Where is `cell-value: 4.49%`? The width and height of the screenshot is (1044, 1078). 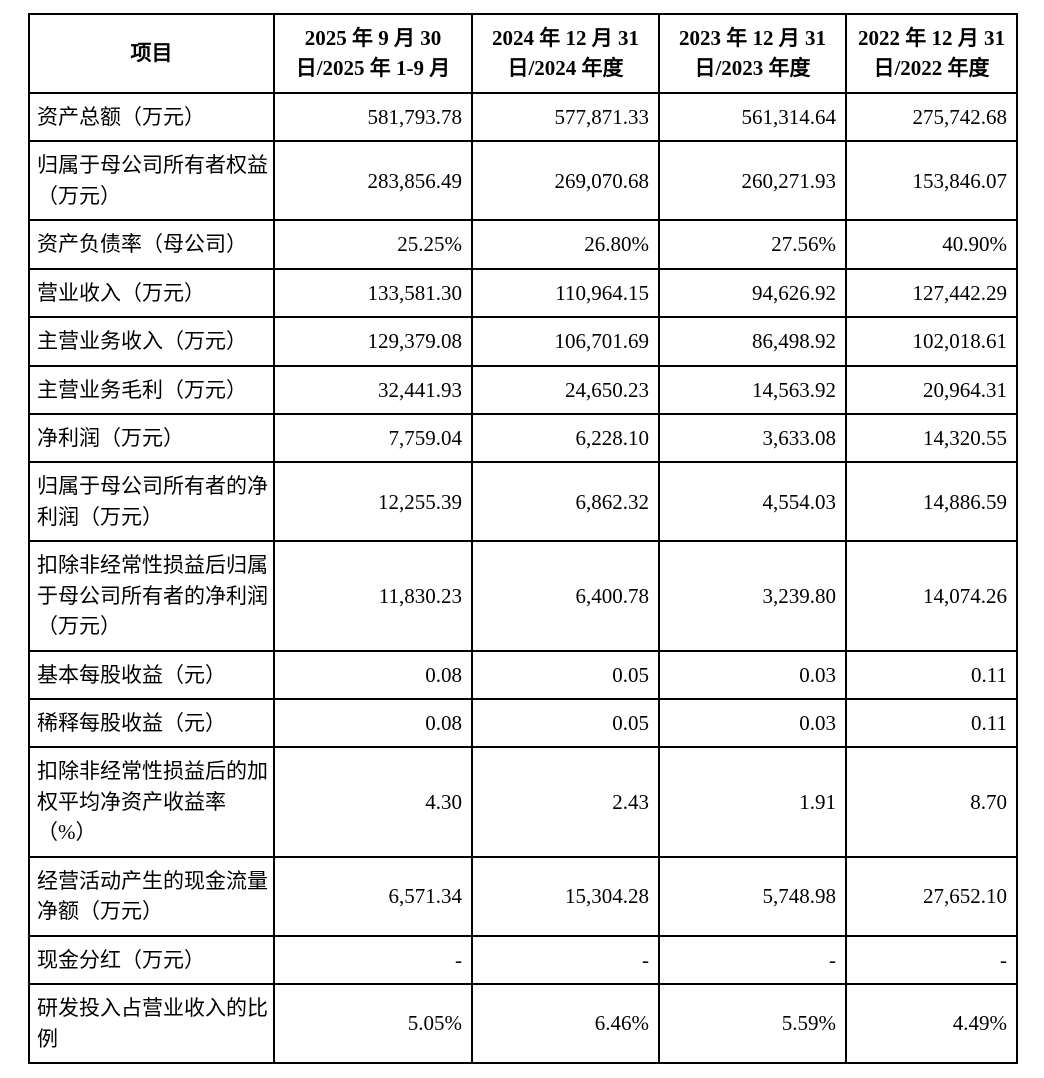
cell-value: 4.49% is located at coordinates (931, 1023).